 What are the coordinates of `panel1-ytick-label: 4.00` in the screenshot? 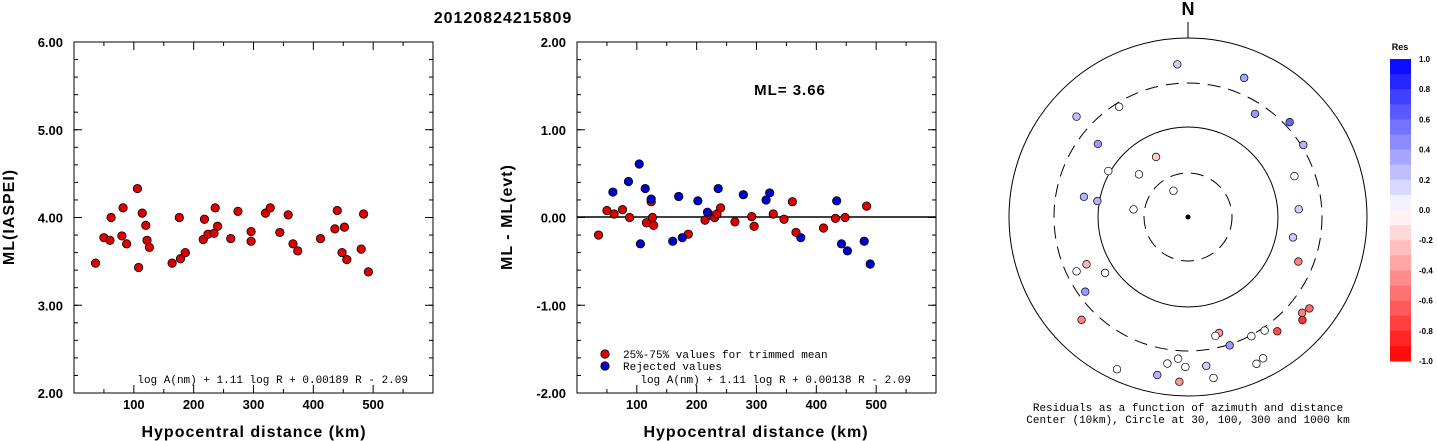 It's located at (50, 218).